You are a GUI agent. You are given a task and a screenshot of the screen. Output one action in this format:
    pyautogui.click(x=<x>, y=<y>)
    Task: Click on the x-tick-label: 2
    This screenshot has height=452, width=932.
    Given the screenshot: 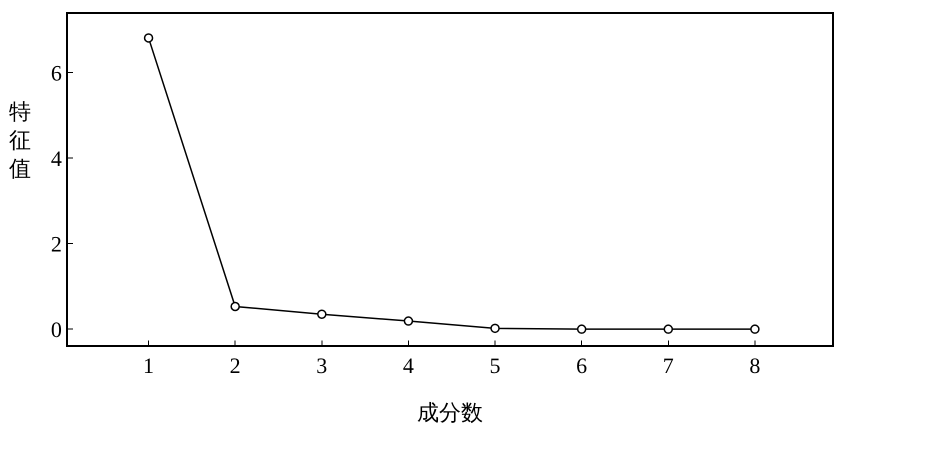 What is the action you would take?
    pyautogui.click(x=235, y=365)
    